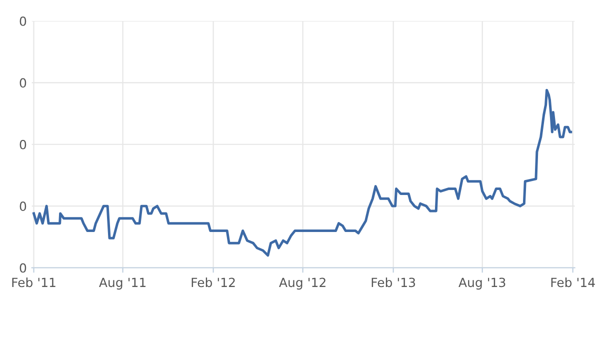  I want to click on x-tick-label: Feb '14, so click(573, 282).